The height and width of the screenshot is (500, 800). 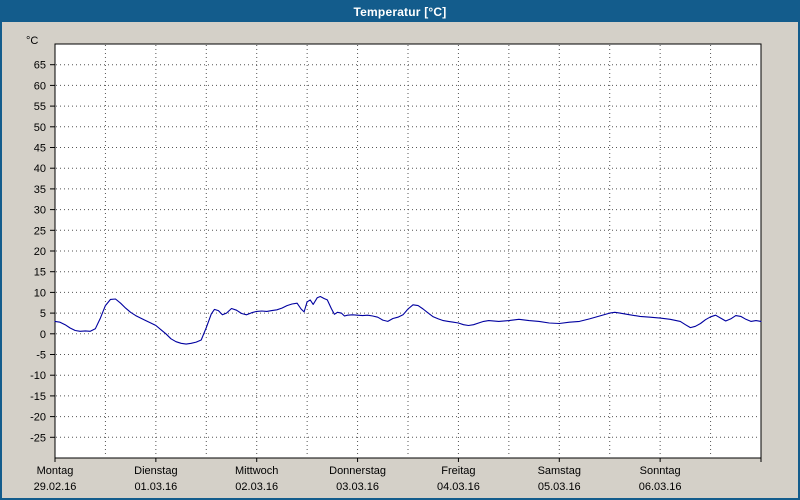 What do you see at coordinates (43, 335) in the screenshot?
I see `y-tick-label: 0` at bounding box center [43, 335].